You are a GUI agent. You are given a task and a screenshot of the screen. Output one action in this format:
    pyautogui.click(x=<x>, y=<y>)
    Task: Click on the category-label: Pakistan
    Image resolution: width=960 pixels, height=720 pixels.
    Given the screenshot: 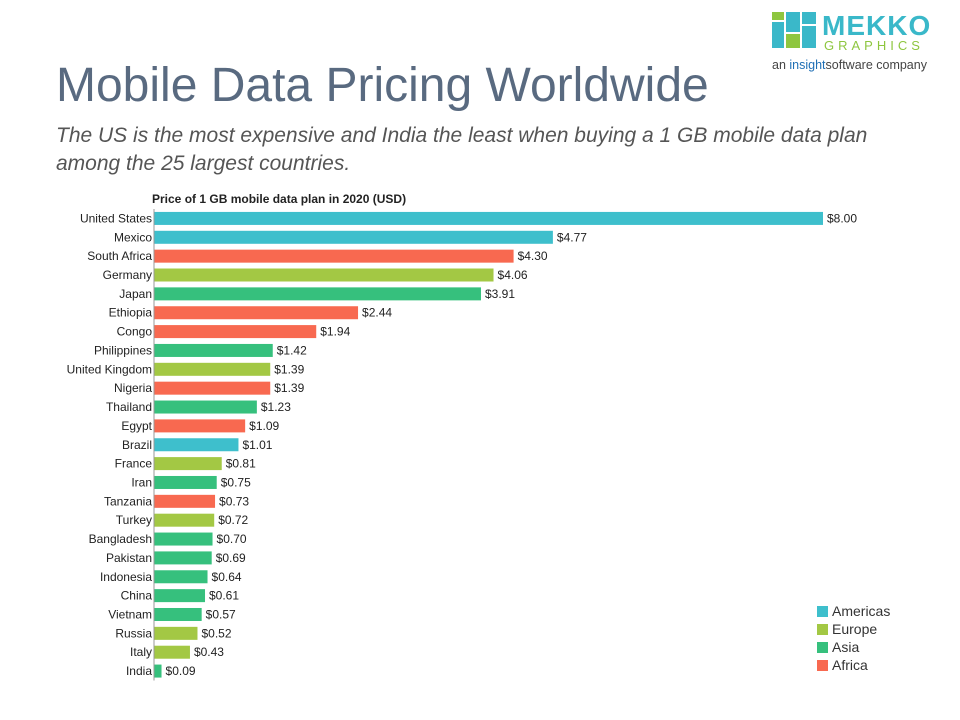 What is the action you would take?
    pyautogui.click(x=129, y=558)
    